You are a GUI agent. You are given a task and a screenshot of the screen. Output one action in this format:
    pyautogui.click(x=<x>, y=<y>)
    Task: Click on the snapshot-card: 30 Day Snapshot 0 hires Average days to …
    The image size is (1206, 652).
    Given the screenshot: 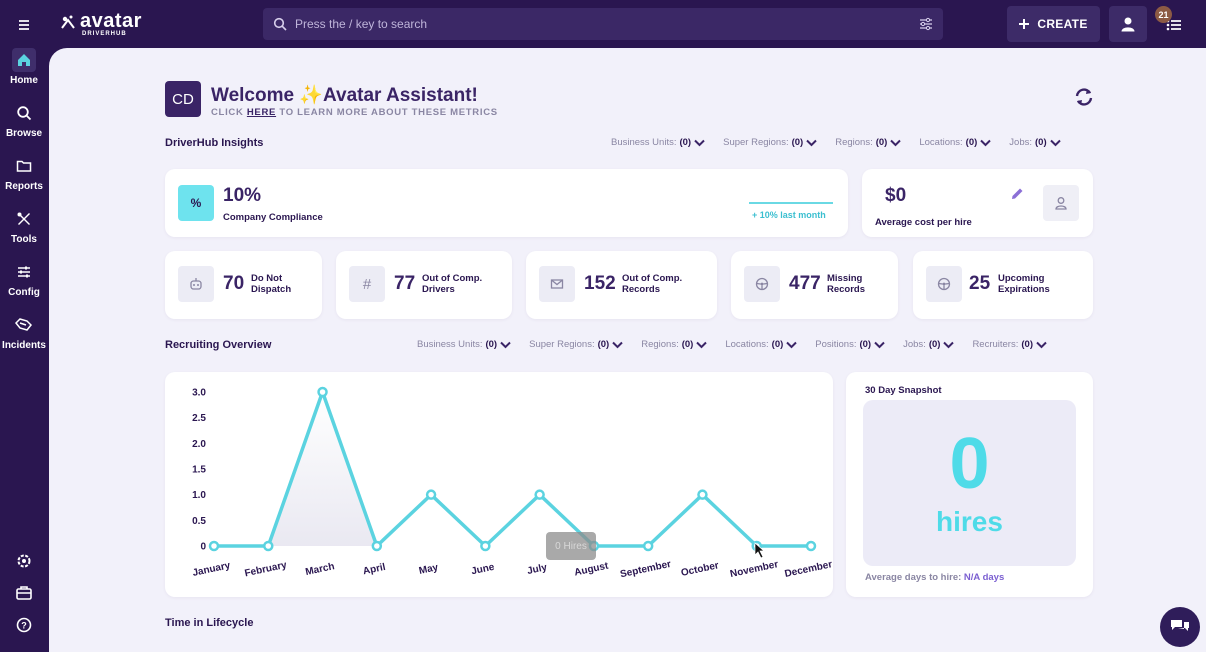 What is the action you would take?
    pyautogui.click(x=969, y=484)
    